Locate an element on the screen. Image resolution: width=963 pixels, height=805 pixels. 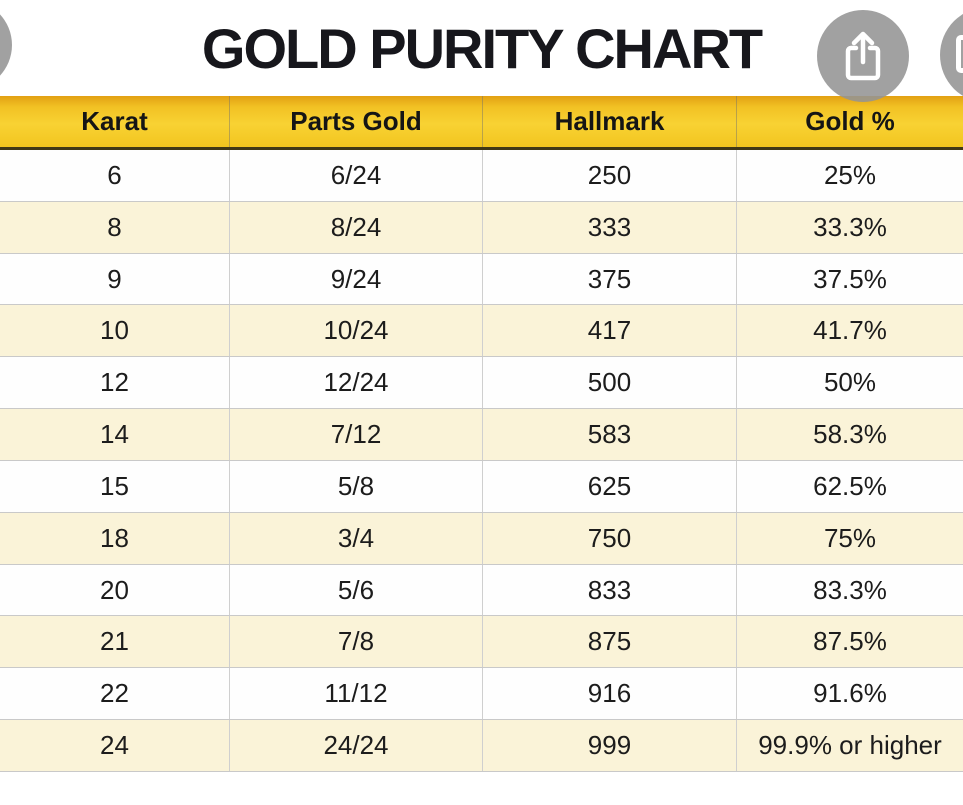
table-row: 21 7/8 875 87.5% is located at coordinates (481, 642).